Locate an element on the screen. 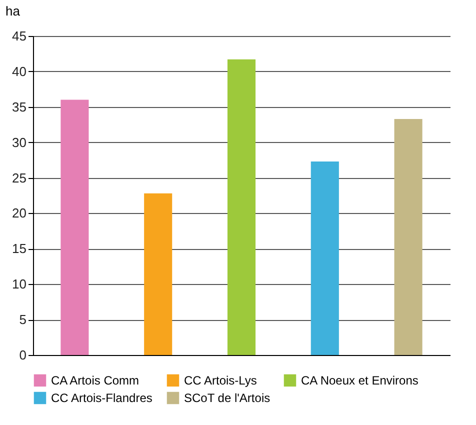 The height and width of the screenshot is (425, 476). y-tick-label: 0 is located at coordinates (22, 355).